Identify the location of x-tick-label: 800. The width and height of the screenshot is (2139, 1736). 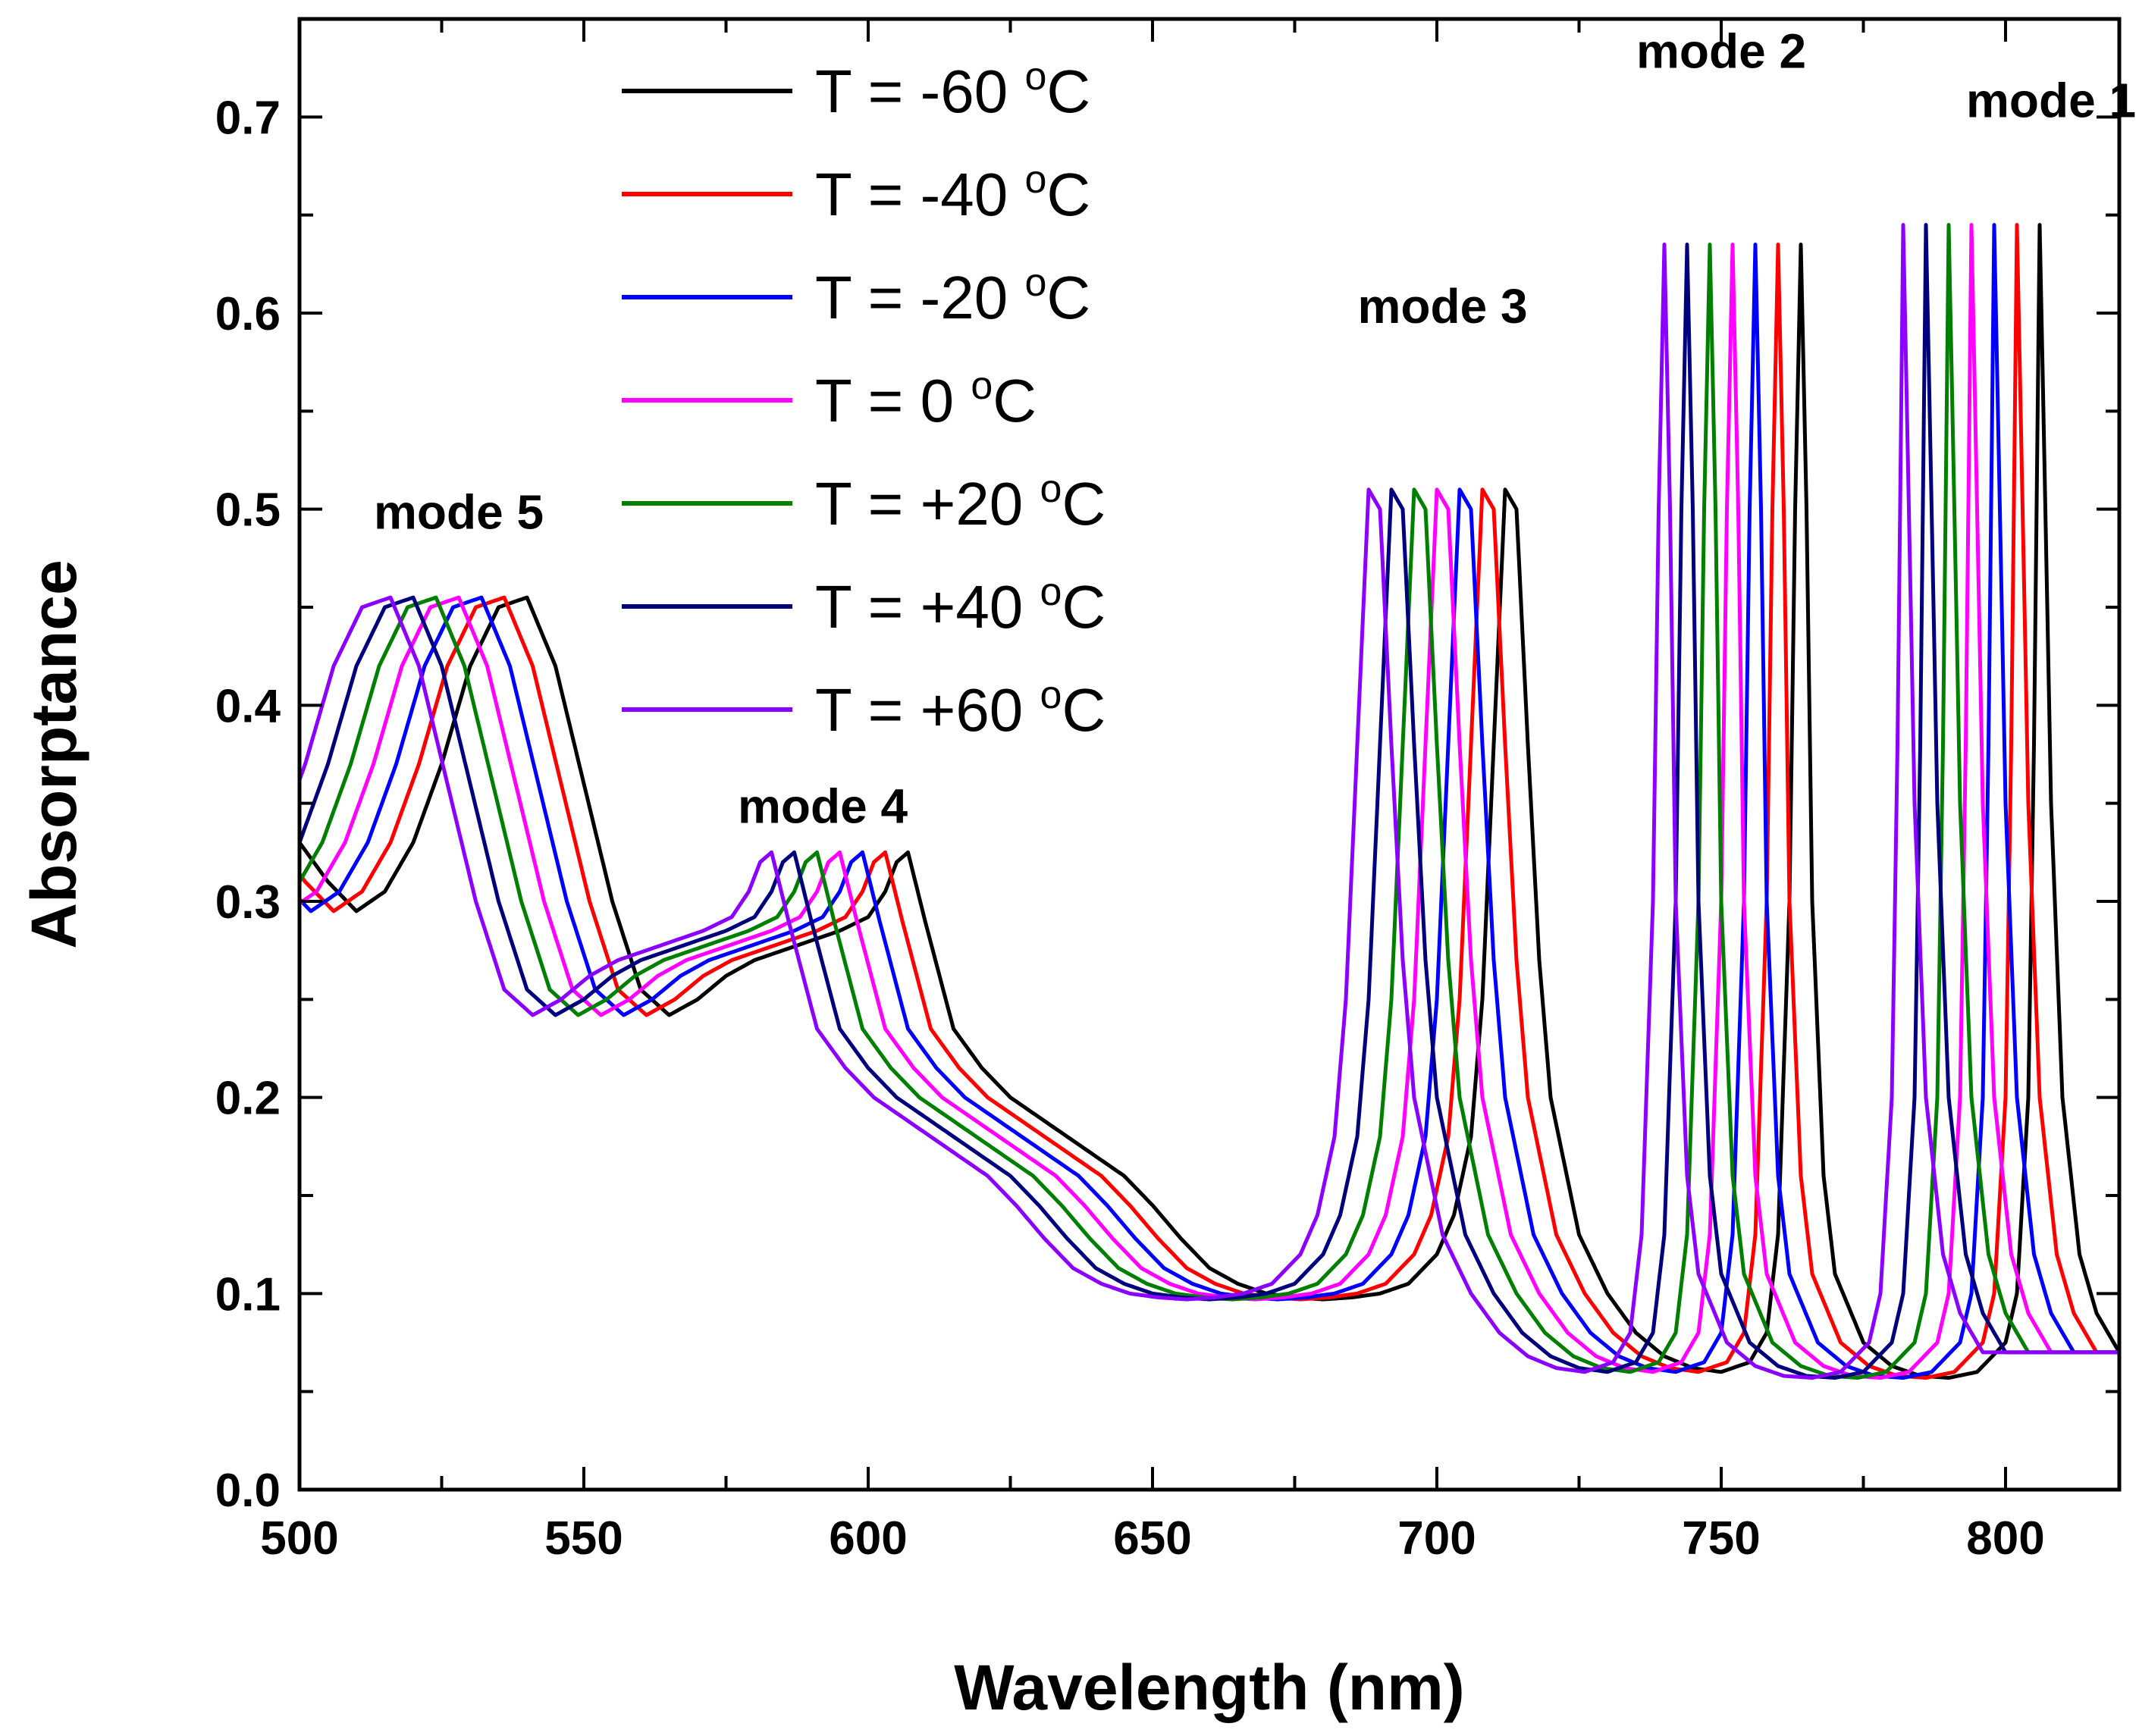
(2005, 1538).